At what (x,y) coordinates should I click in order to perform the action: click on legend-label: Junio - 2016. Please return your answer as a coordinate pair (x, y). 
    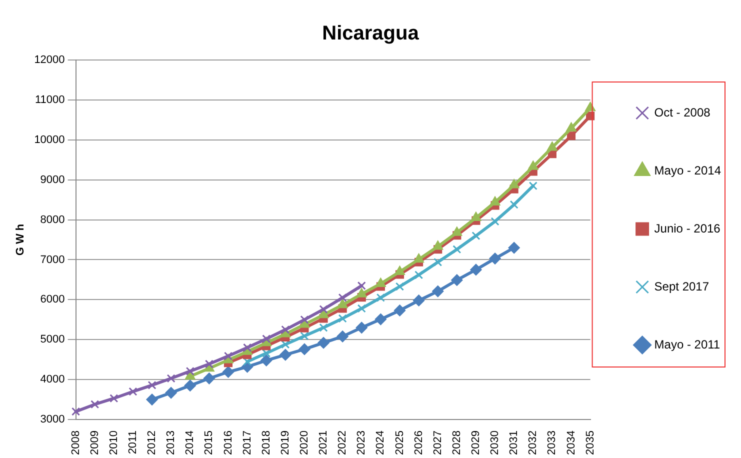
    Looking at the image, I should click on (687, 228).